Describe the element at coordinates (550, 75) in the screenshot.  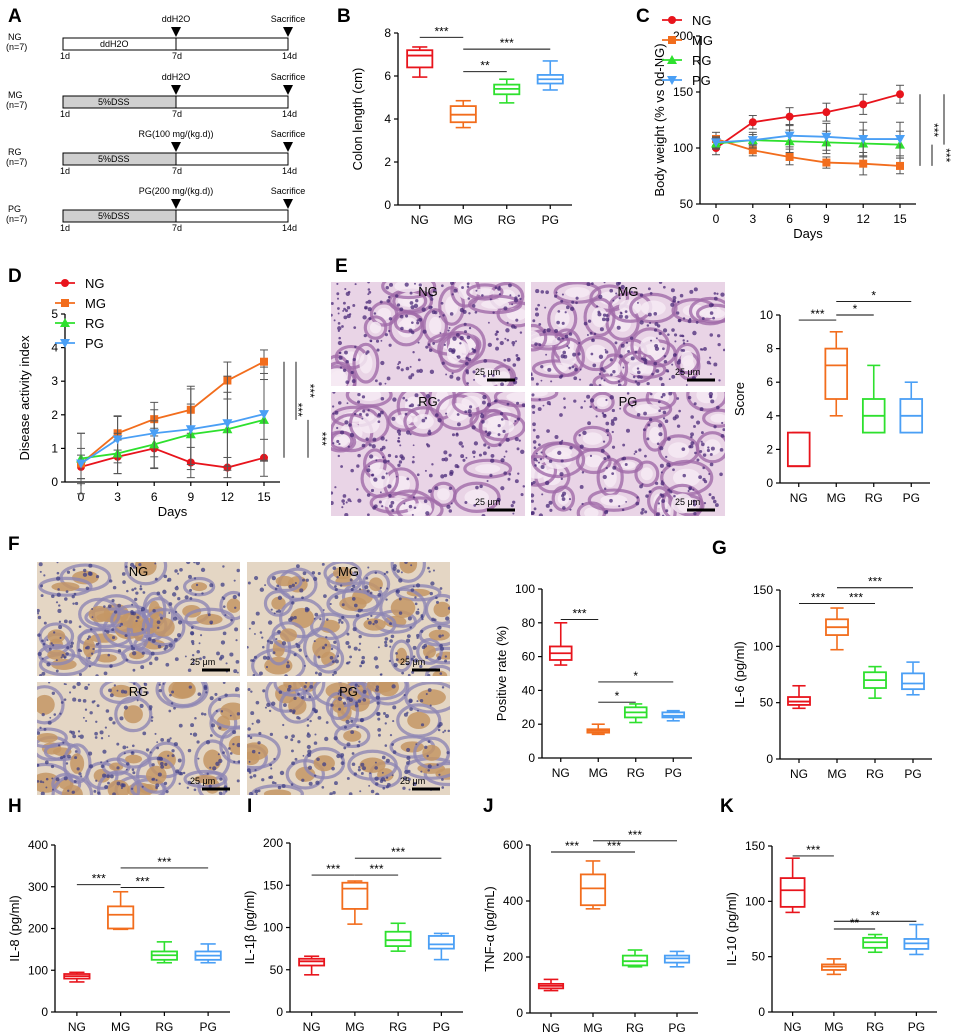
I see `box-pg` at that location.